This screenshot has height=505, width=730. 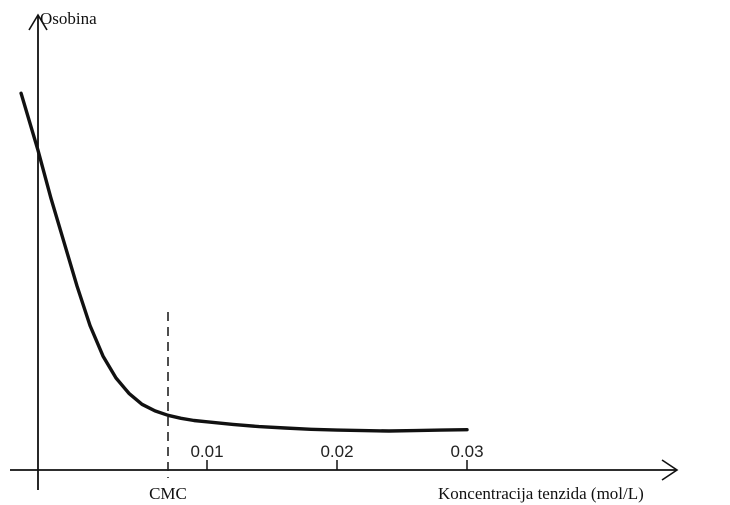 What do you see at coordinates (541, 493) in the screenshot?
I see `x-axis-label: Koncentracija tenzida (mol/L)` at bounding box center [541, 493].